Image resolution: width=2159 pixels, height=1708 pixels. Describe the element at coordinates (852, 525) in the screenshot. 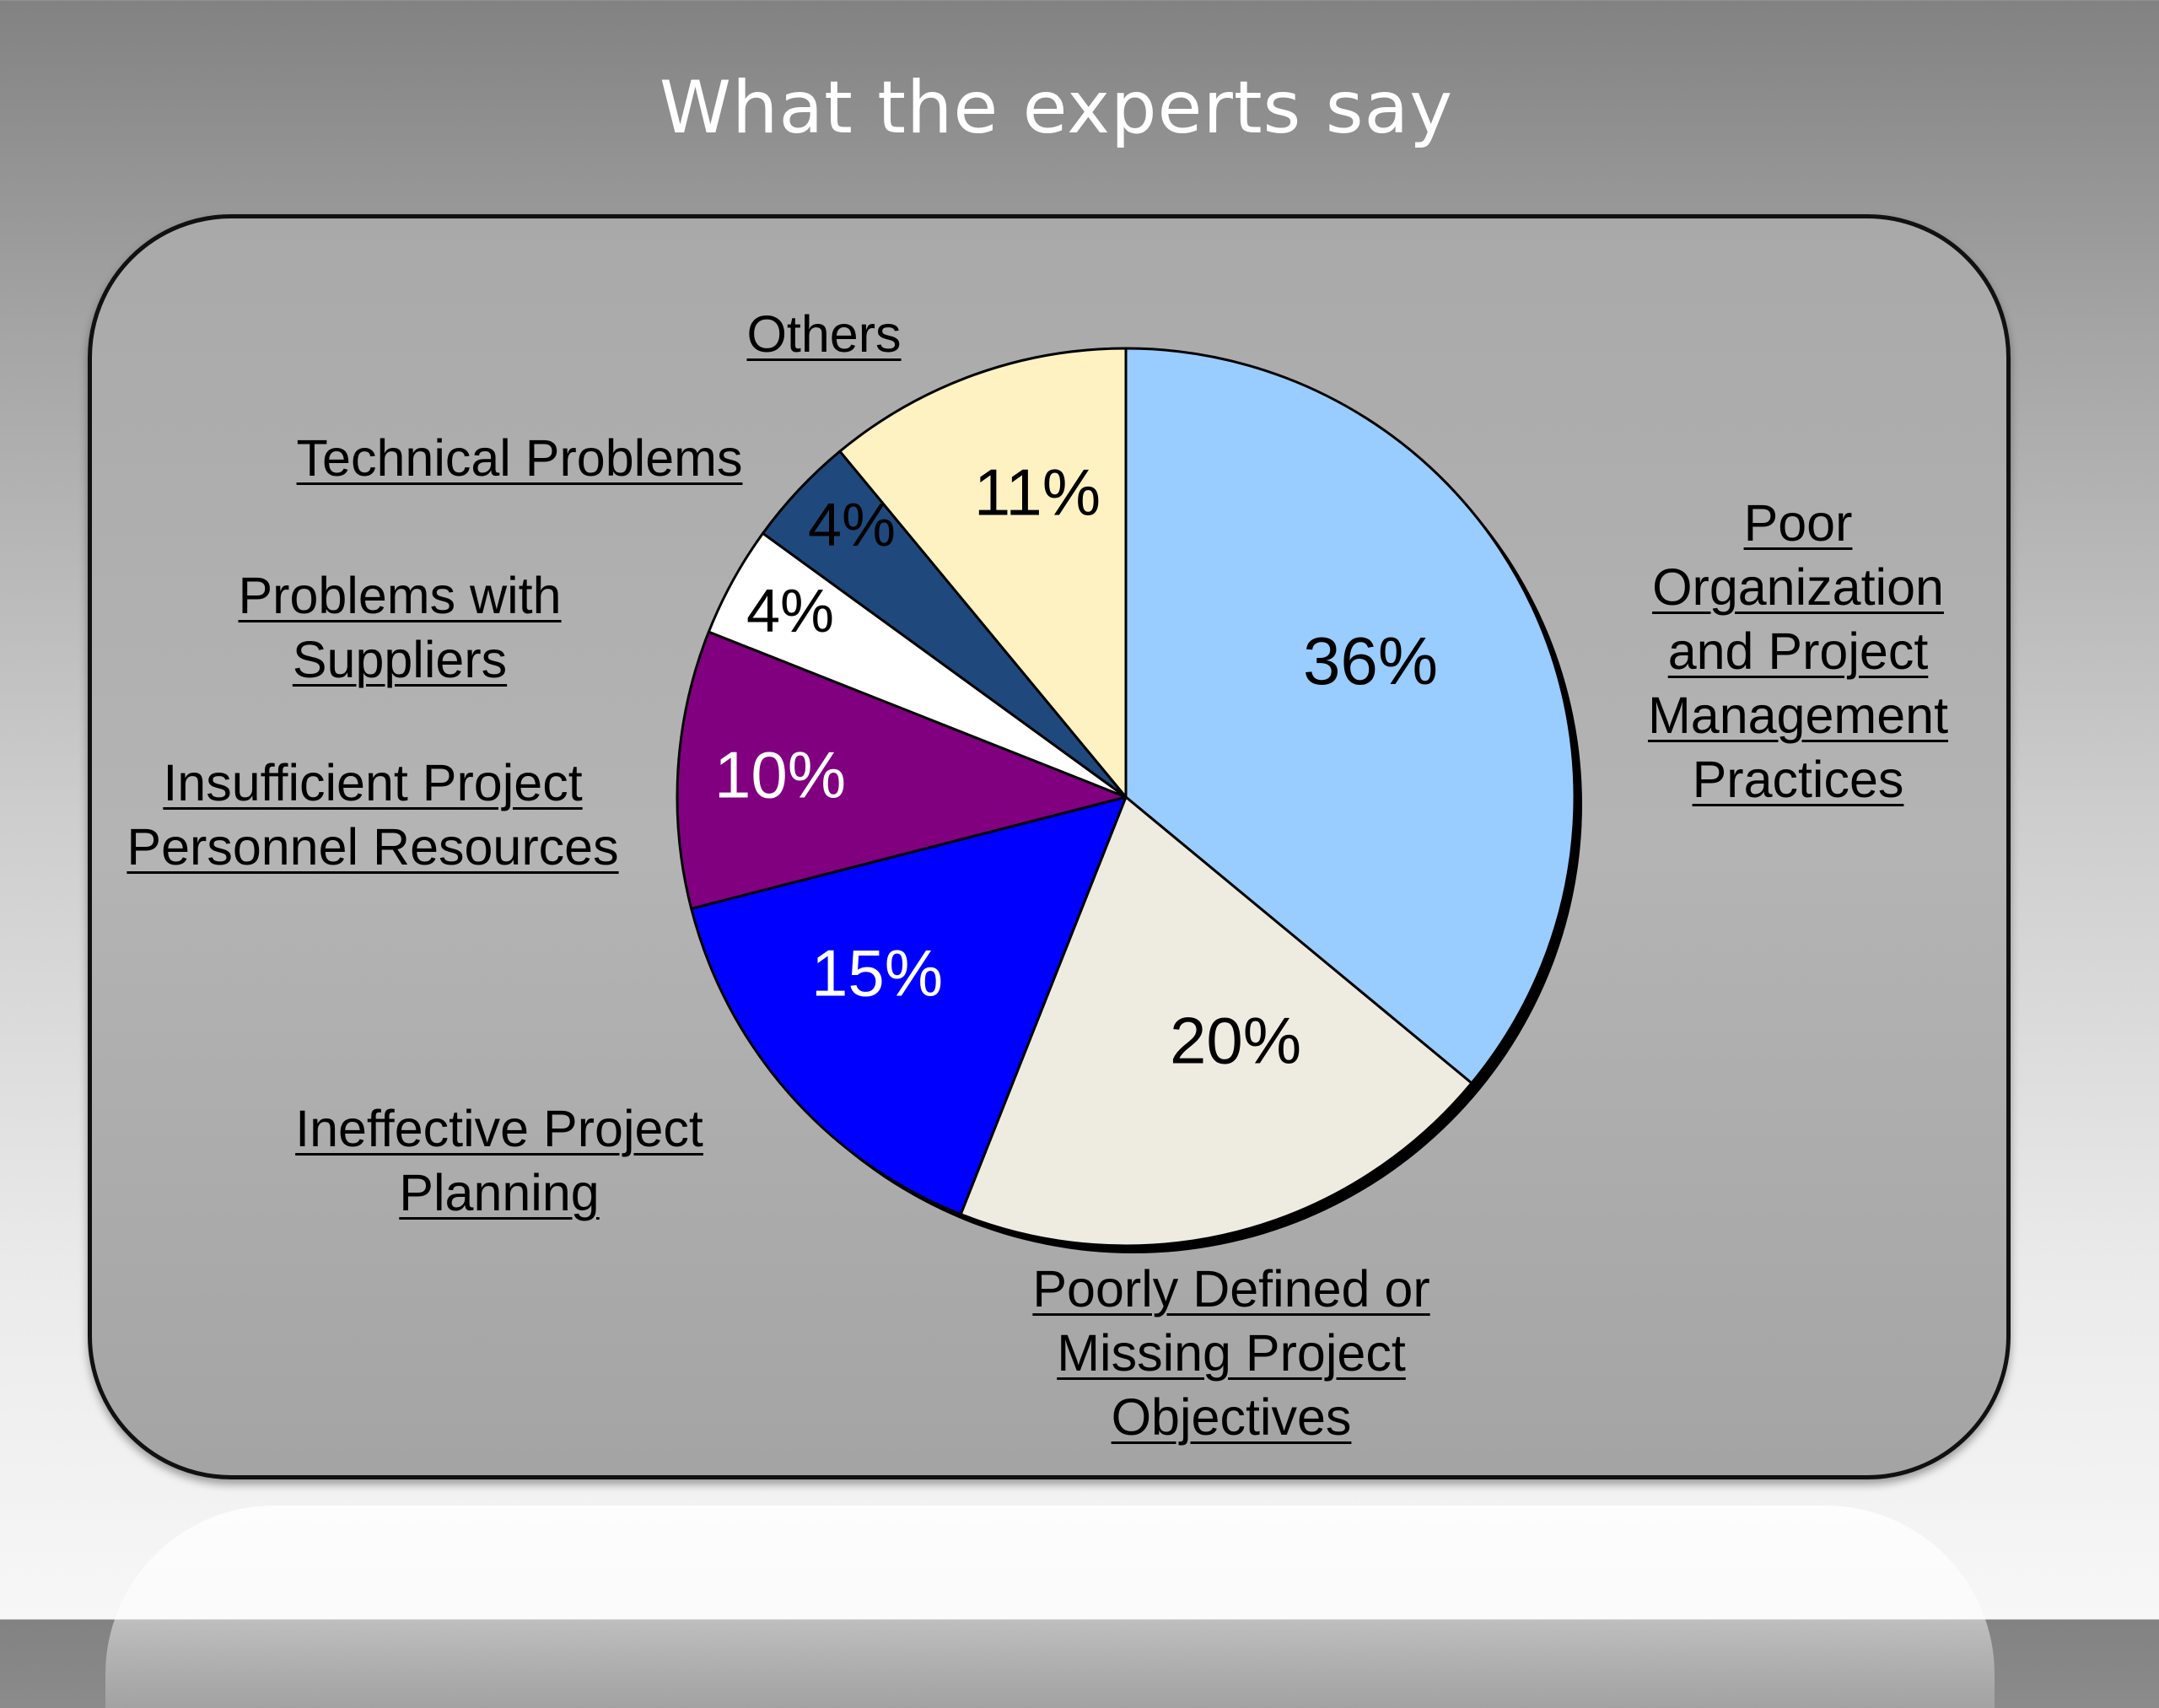

I see `data-label-technical-problems: 4%` at that location.